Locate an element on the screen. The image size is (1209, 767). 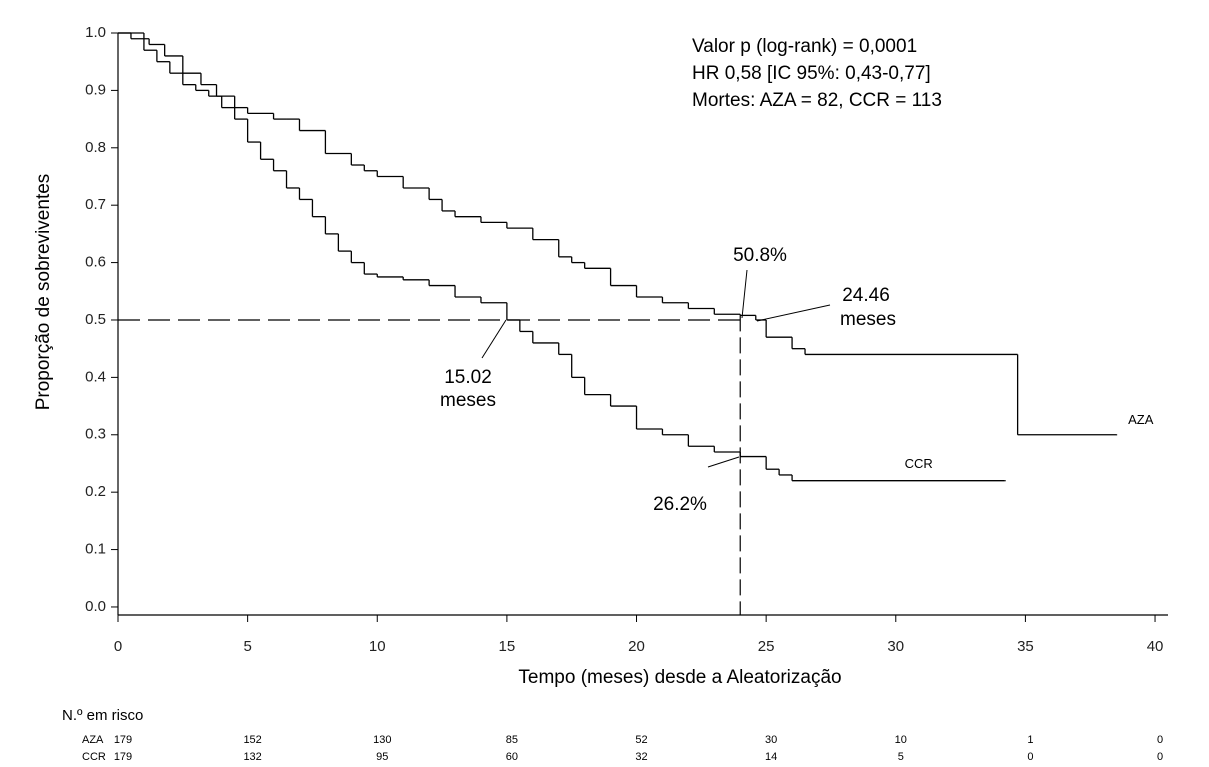
series-label: AZA is located at coordinates (1141, 419).